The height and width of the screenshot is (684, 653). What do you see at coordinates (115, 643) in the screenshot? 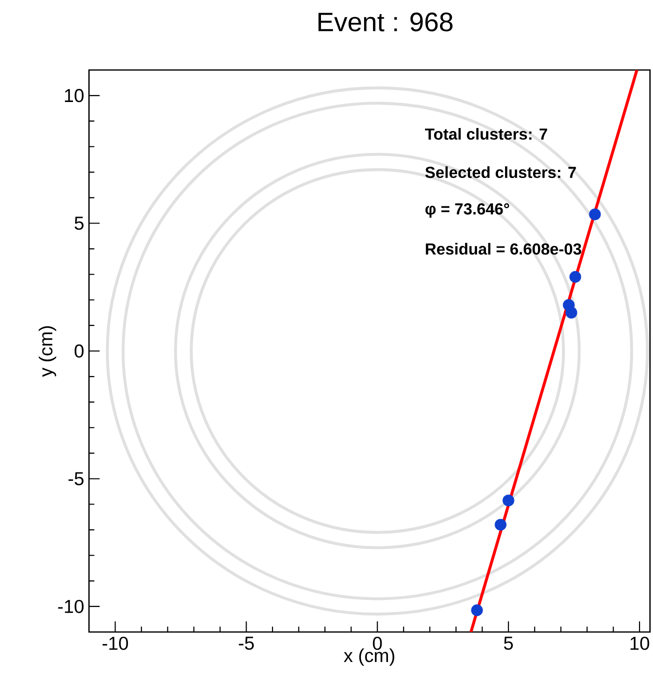
I see `x-tick-label: -10` at bounding box center [115, 643].